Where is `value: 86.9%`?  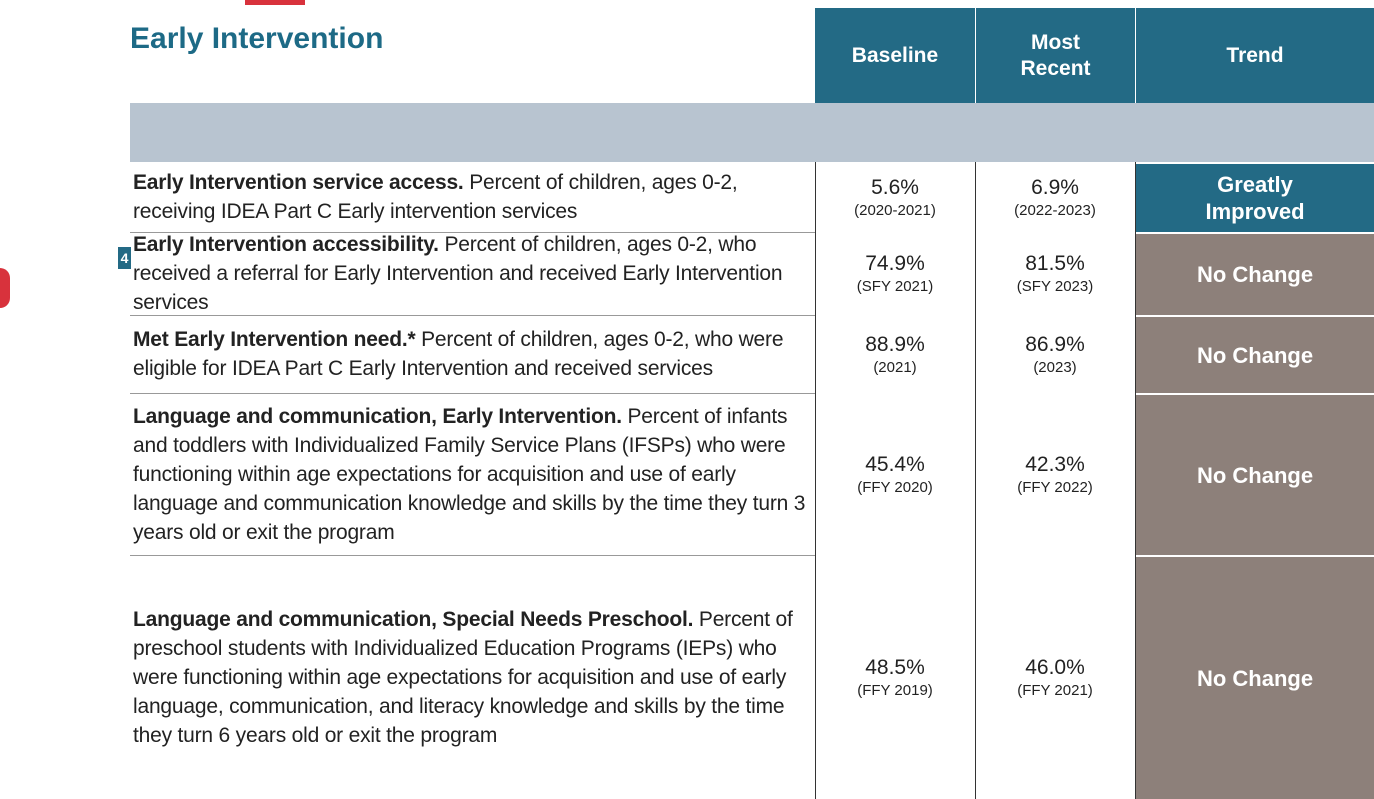
value: 86.9% is located at coordinates (1055, 344).